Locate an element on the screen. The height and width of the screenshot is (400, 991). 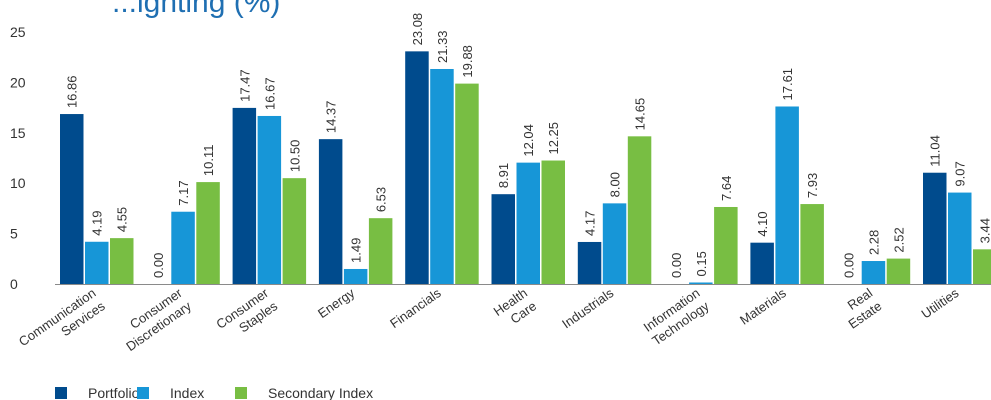
value-label: 23.08 is located at coordinates (417, 29).